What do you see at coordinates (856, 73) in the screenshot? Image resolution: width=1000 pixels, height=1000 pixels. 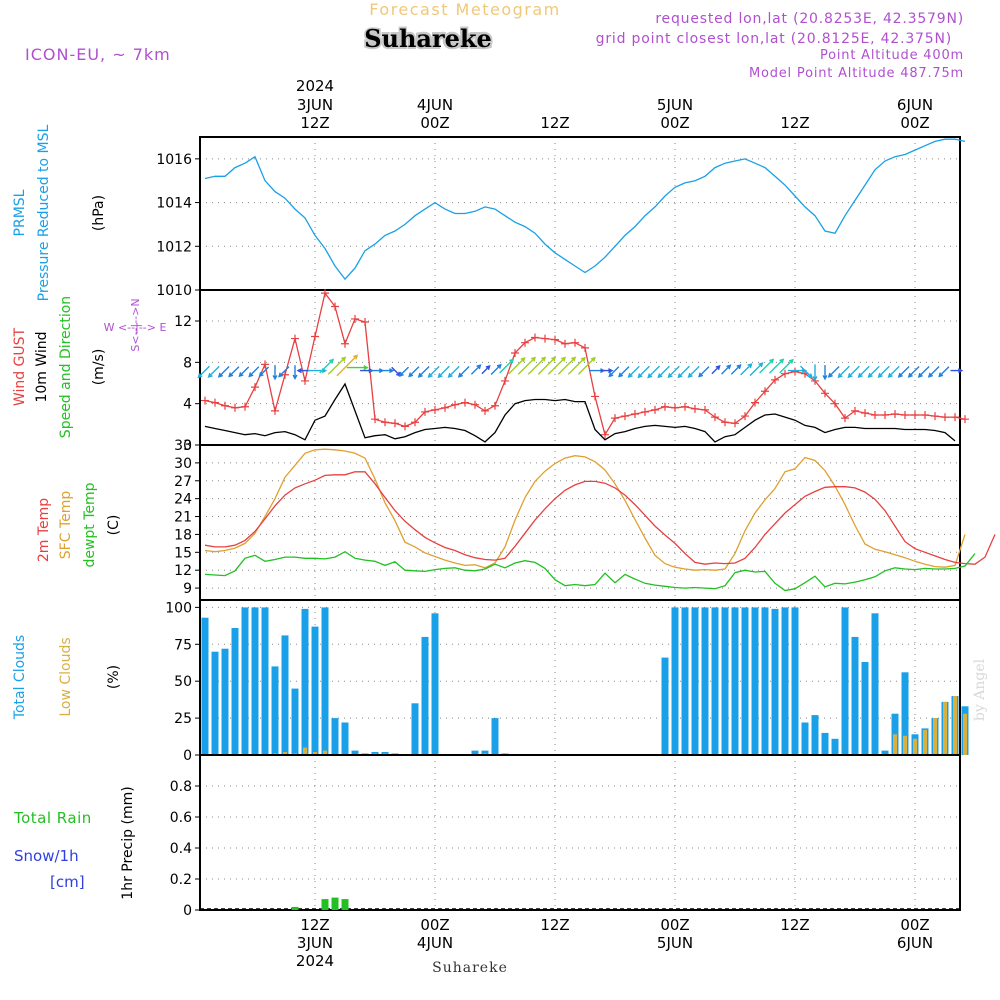 I see `header-model-altitude: Model Point Altitude 487.75m` at bounding box center [856, 73].